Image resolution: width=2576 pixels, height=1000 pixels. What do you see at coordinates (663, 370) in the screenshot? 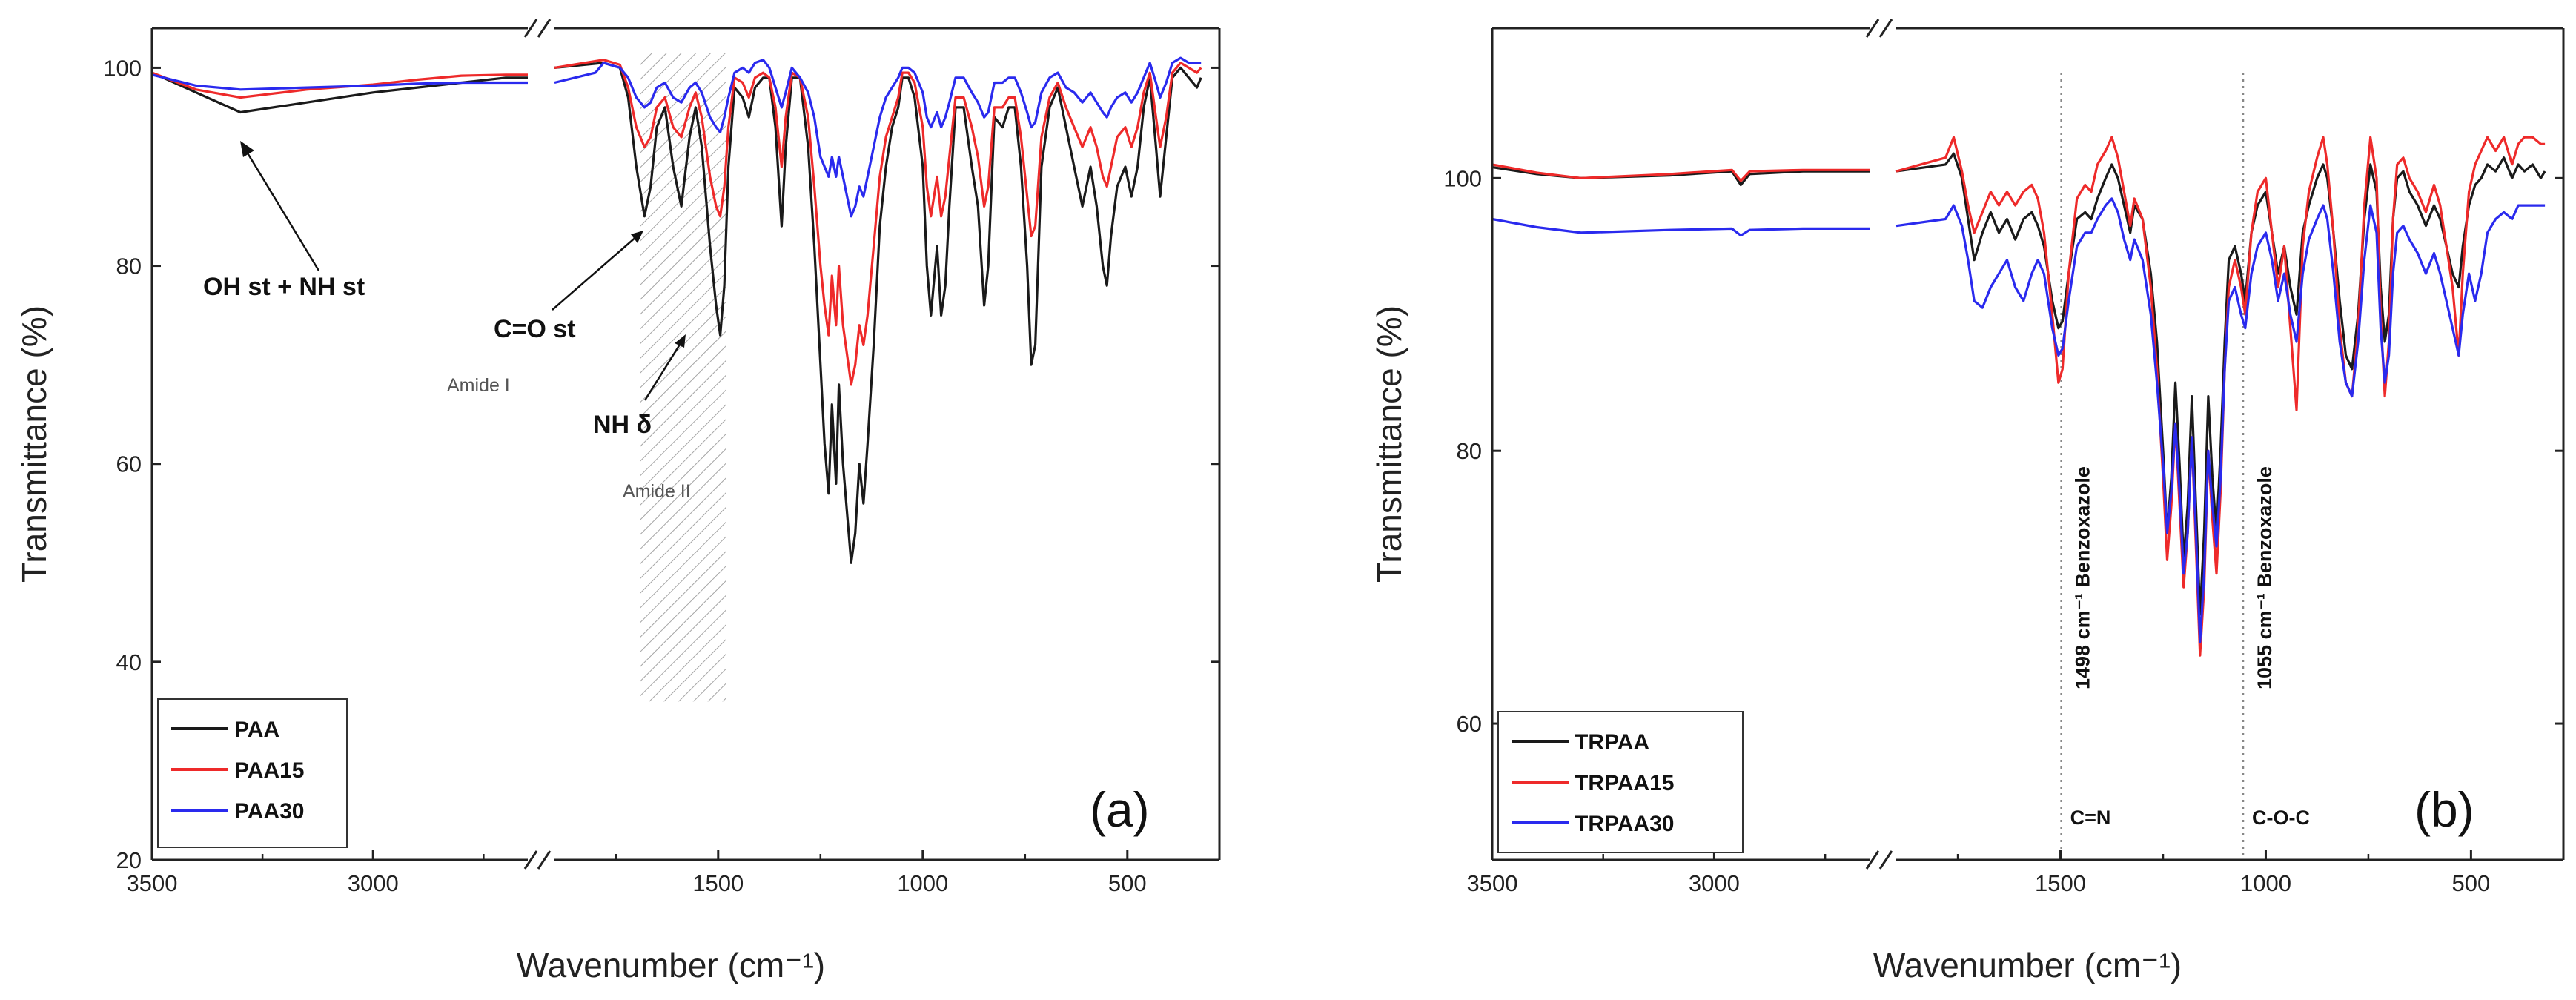
I see `annotation-arrow-nh` at bounding box center [663, 370].